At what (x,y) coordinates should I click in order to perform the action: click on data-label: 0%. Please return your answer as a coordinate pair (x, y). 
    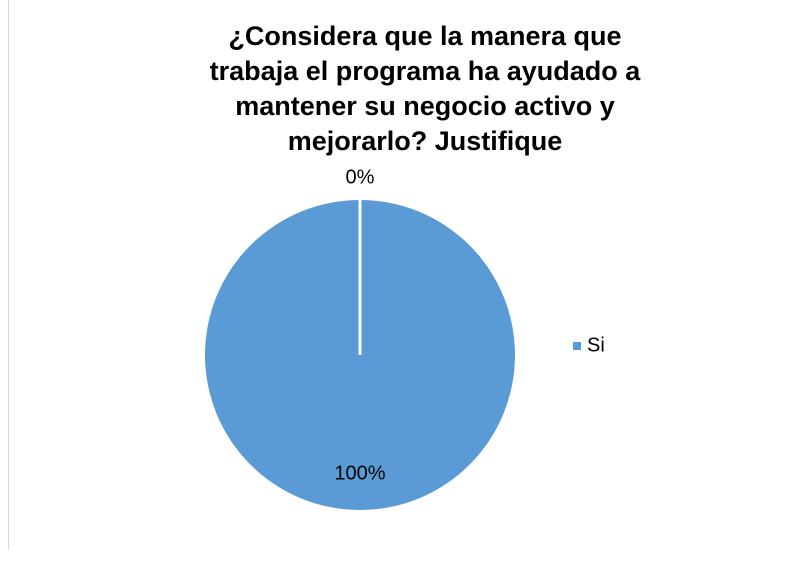
    Looking at the image, I should click on (360, 177).